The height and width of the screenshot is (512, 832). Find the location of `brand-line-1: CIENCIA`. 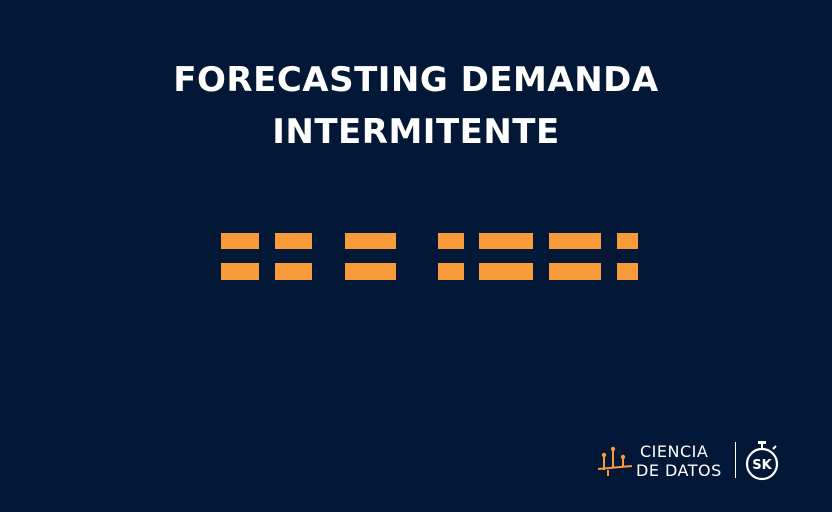

brand-line-1: CIENCIA is located at coordinates (674, 451).